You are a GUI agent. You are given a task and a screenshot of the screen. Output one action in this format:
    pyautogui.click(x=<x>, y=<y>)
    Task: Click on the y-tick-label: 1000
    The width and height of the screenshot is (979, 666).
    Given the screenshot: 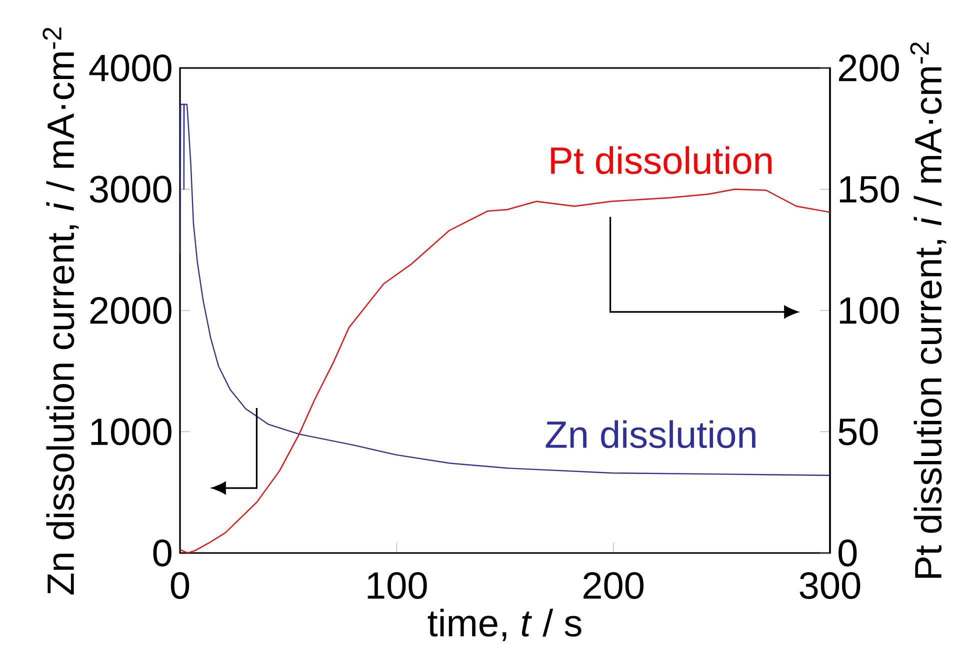 What is the action you would take?
    pyautogui.click(x=131, y=432)
    